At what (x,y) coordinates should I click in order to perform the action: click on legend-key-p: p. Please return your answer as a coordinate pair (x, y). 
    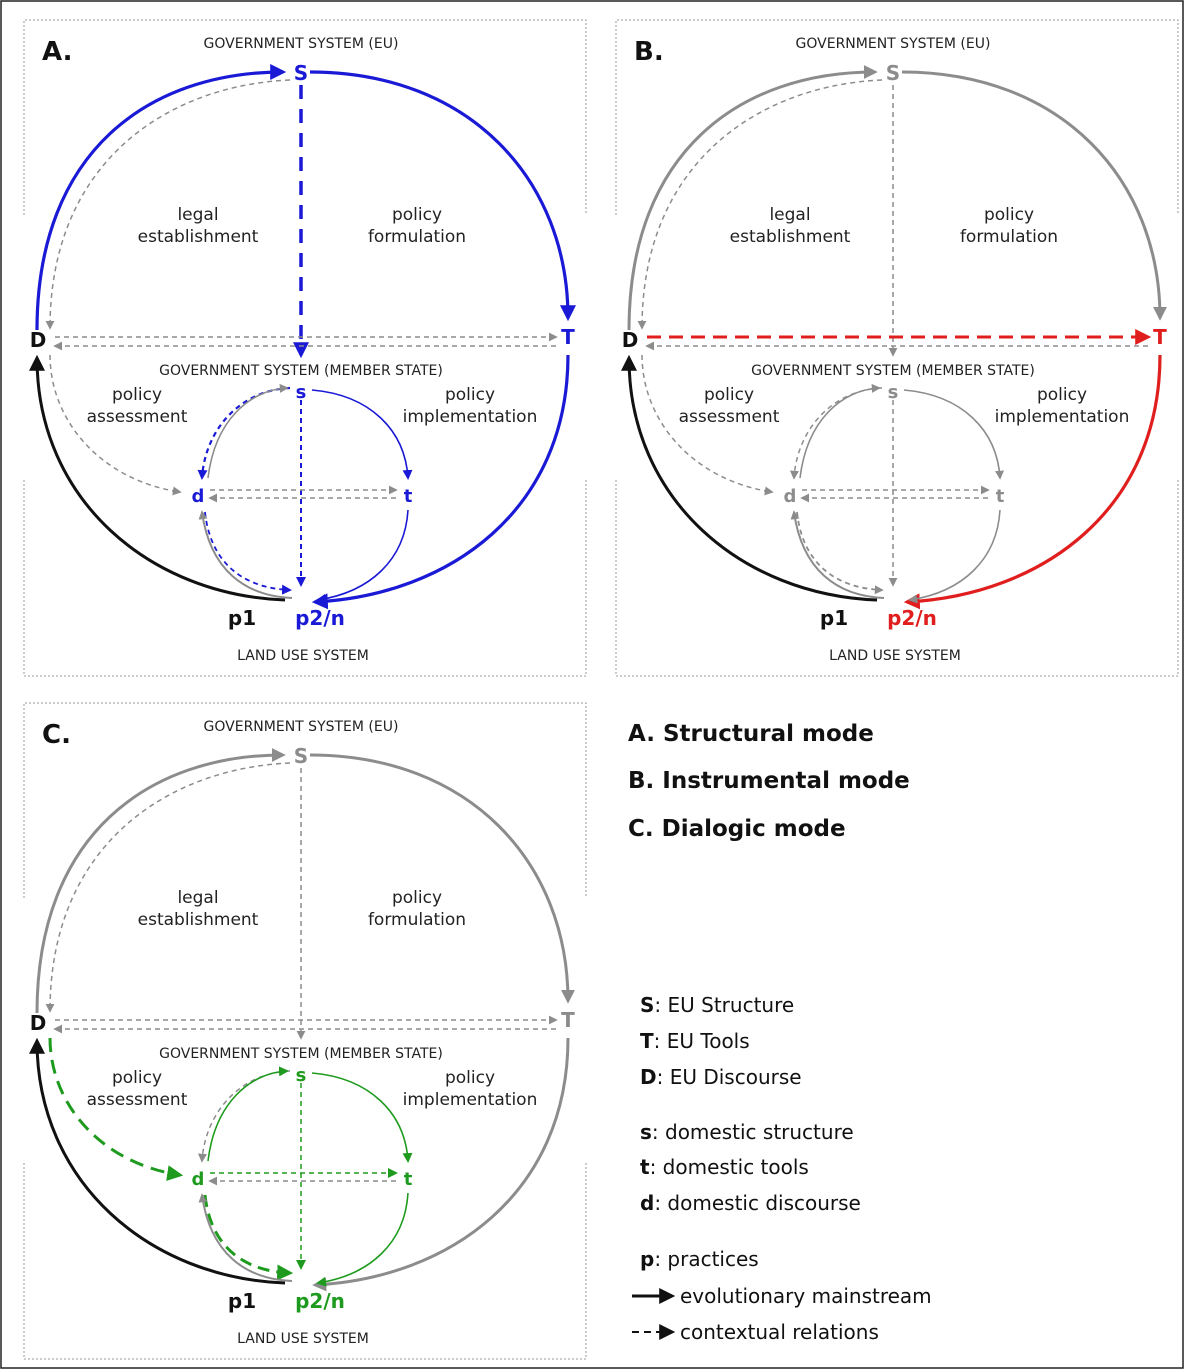
    Looking at the image, I should click on (647, 1259).